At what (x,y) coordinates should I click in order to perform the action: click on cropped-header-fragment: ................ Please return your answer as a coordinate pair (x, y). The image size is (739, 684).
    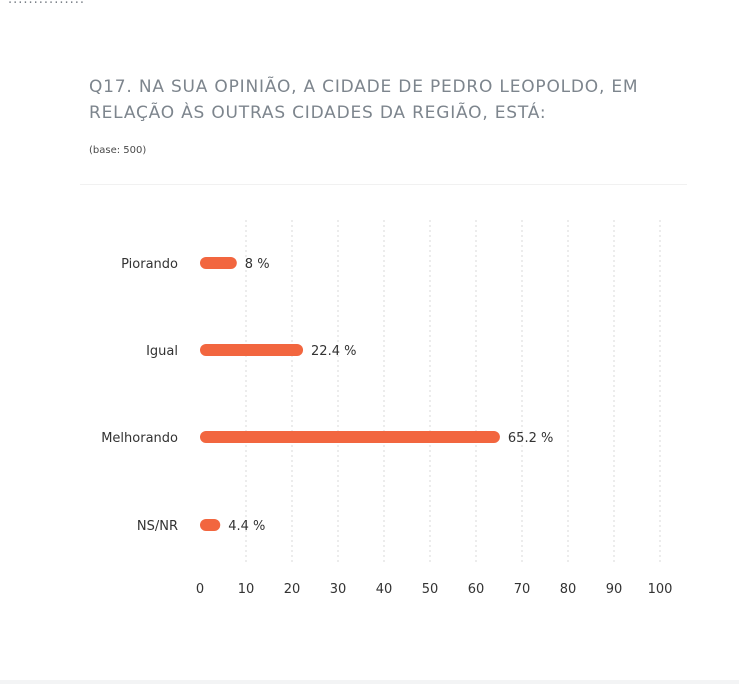
    Looking at the image, I should click on (46, 3).